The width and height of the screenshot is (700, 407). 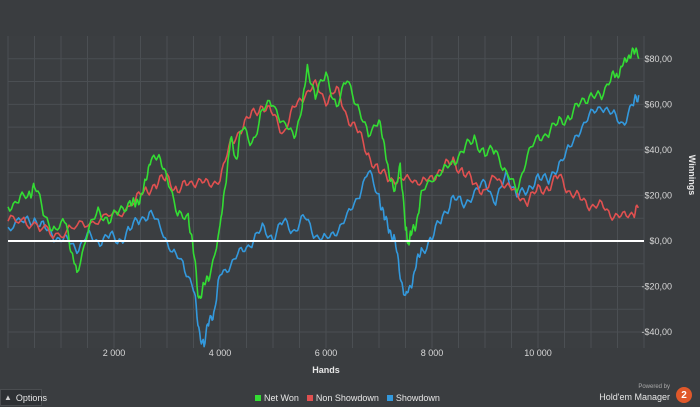 I want to click on legend-item-non-showdown: Non Showdown, so click(x=342, y=398).